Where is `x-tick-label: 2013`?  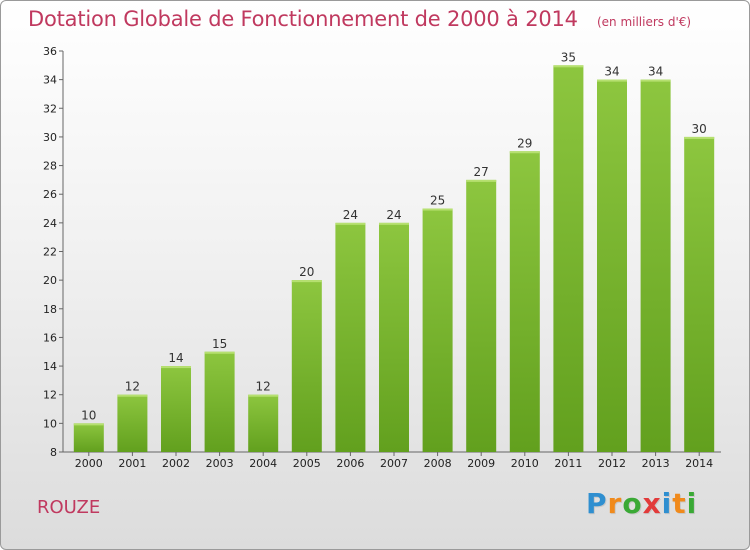 x-tick-label: 2013 is located at coordinates (656, 463).